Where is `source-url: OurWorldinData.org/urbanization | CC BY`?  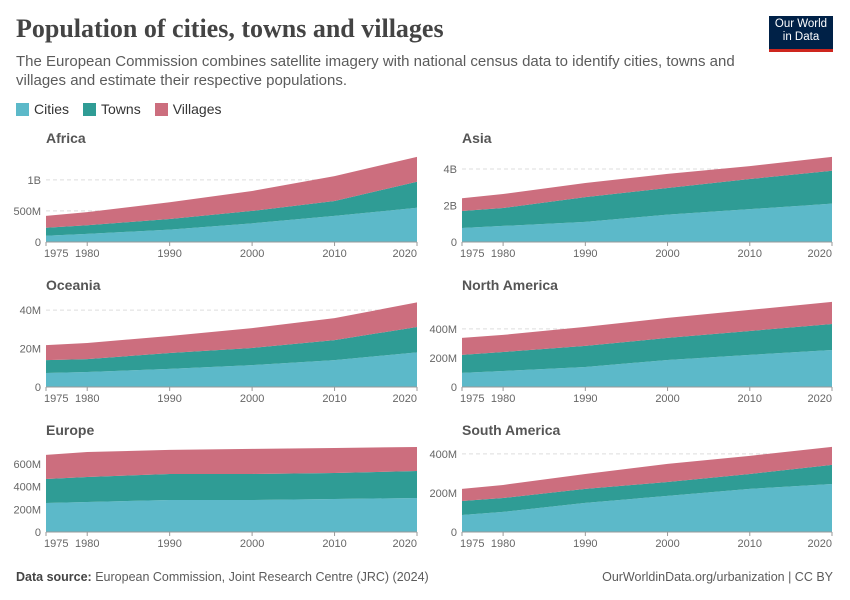
source-url: OurWorldinData.org/urbanization | CC BY is located at coordinates (717, 577).